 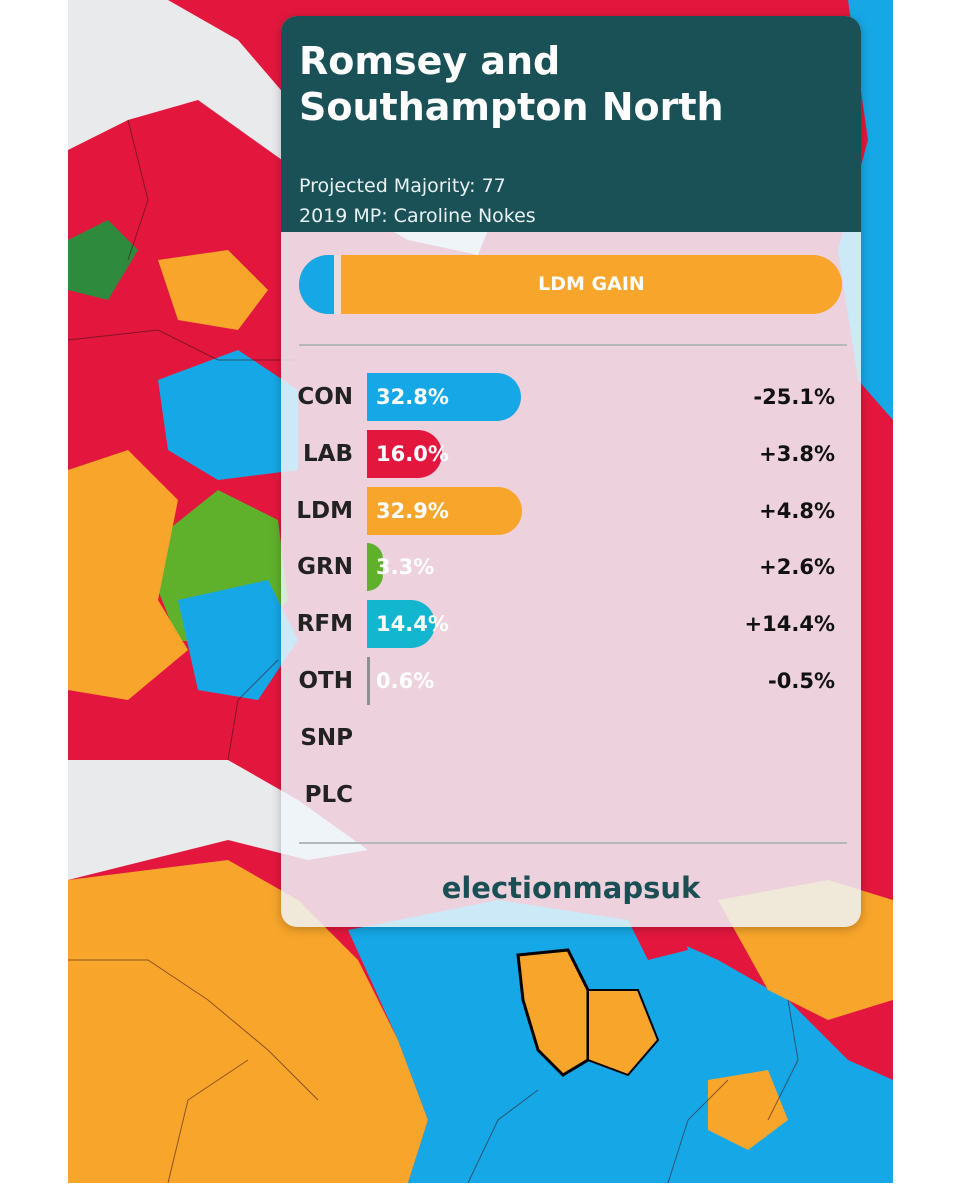 I want to click on brand-name: electionmapsuk, so click(x=571, y=888).